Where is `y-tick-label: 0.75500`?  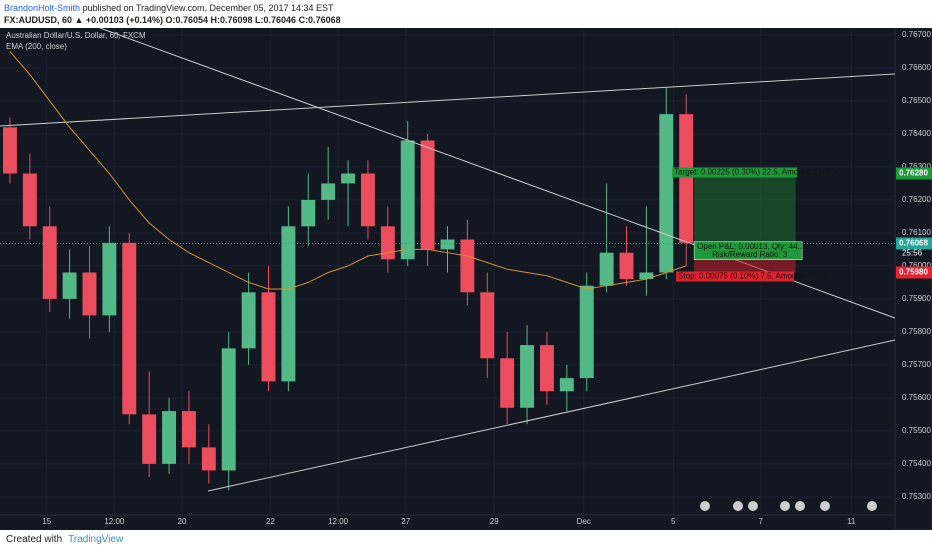
y-tick-label: 0.75500 is located at coordinates (916, 430).